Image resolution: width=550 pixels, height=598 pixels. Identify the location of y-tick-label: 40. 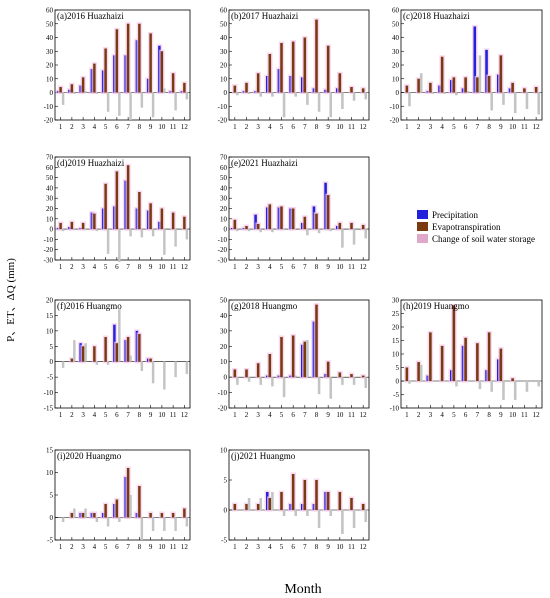
(50, 38).